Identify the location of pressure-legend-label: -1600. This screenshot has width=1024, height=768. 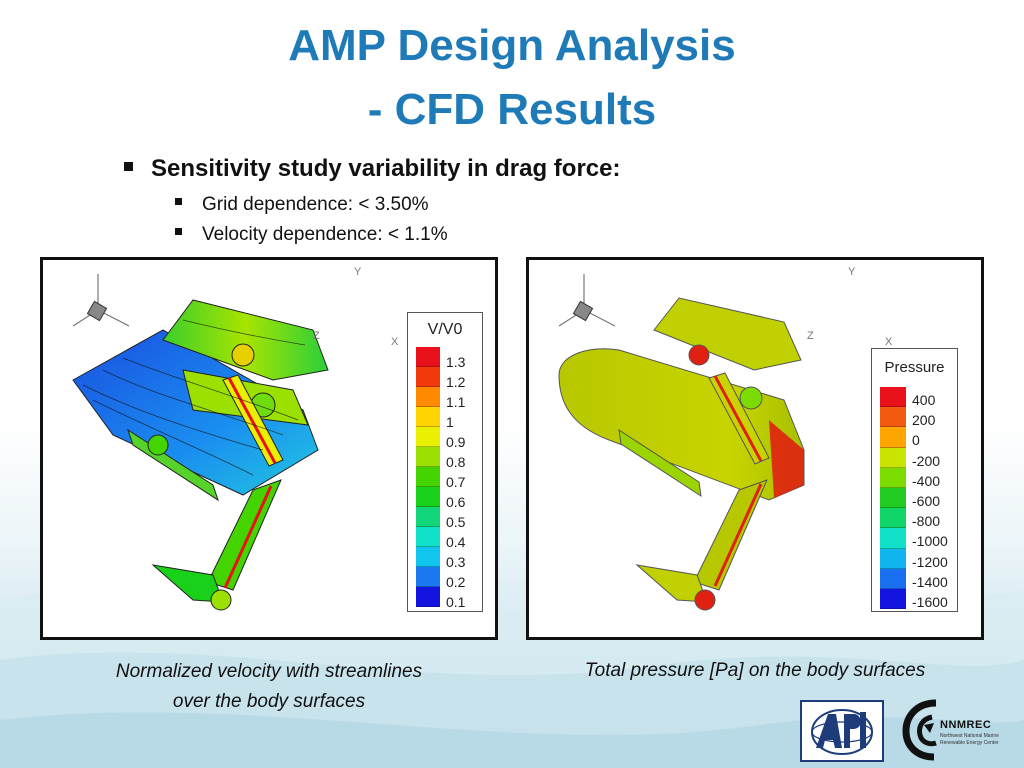
(930, 601).